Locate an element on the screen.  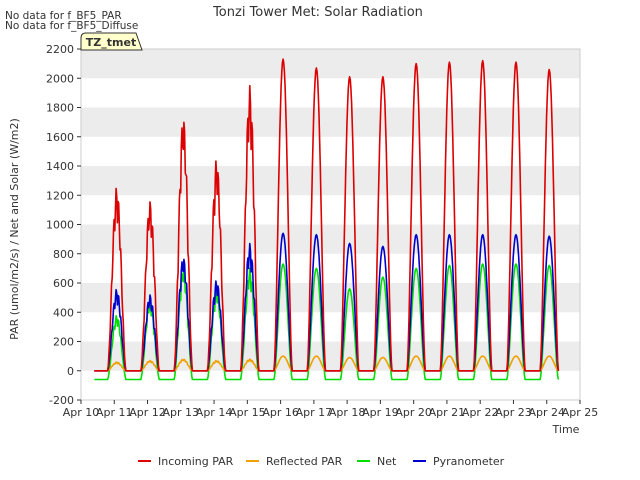
x-tick-label: Apr 16 is located at coordinates (280, 412).